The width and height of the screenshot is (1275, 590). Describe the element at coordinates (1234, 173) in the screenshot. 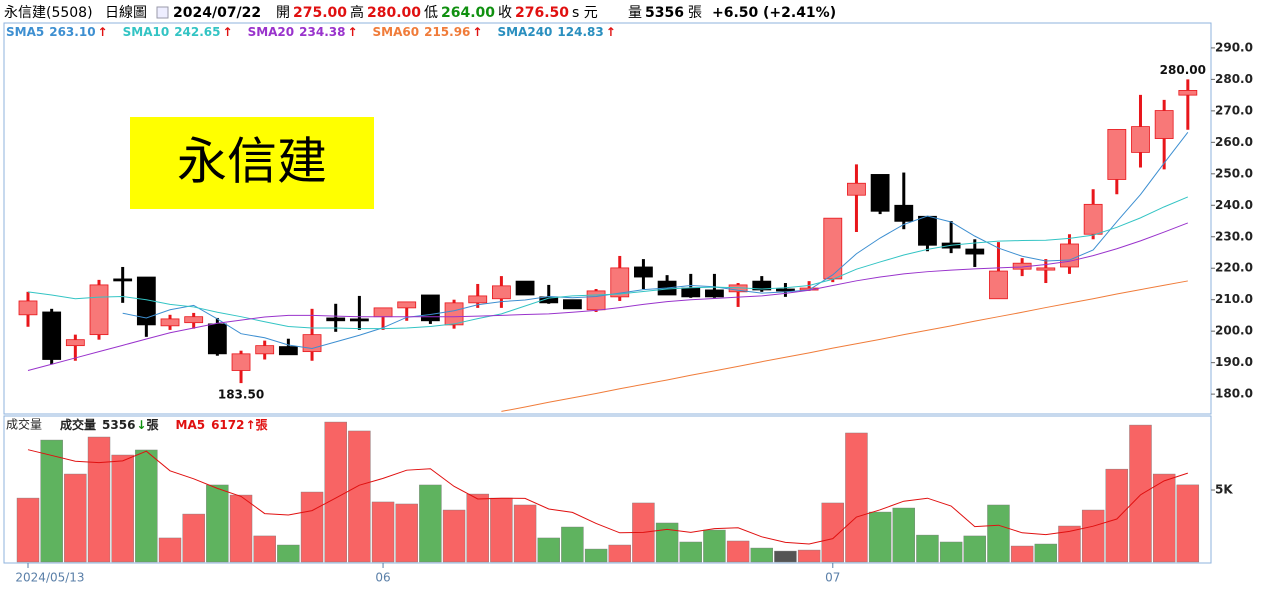

I see `y-tick-label: 250.0` at that location.